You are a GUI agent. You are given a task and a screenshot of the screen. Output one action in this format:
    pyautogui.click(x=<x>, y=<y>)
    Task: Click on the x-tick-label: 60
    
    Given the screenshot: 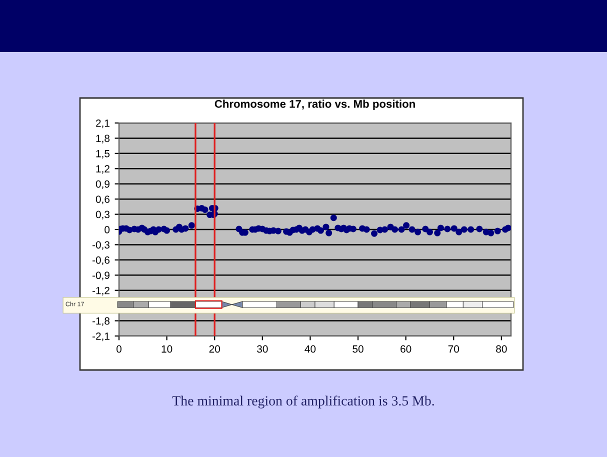 What is the action you would take?
    pyautogui.click(x=406, y=349)
    